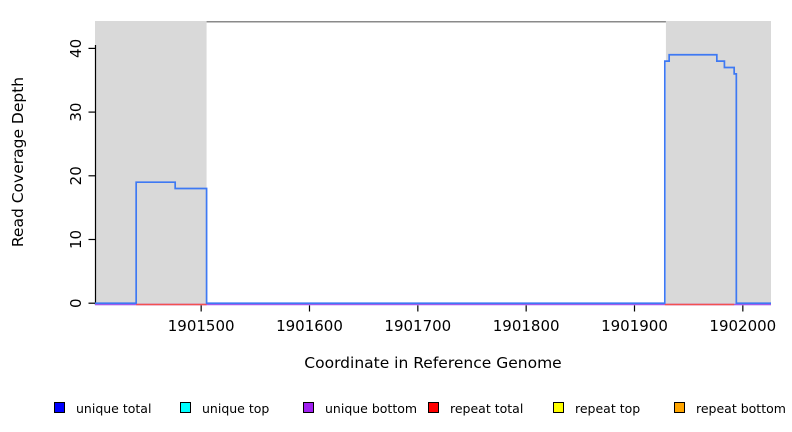 Image resolution: width=792 pixels, height=432 pixels. Describe the element at coordinates (76, 239) in the screenshot. I see `y-tick-label: 10` at that location.